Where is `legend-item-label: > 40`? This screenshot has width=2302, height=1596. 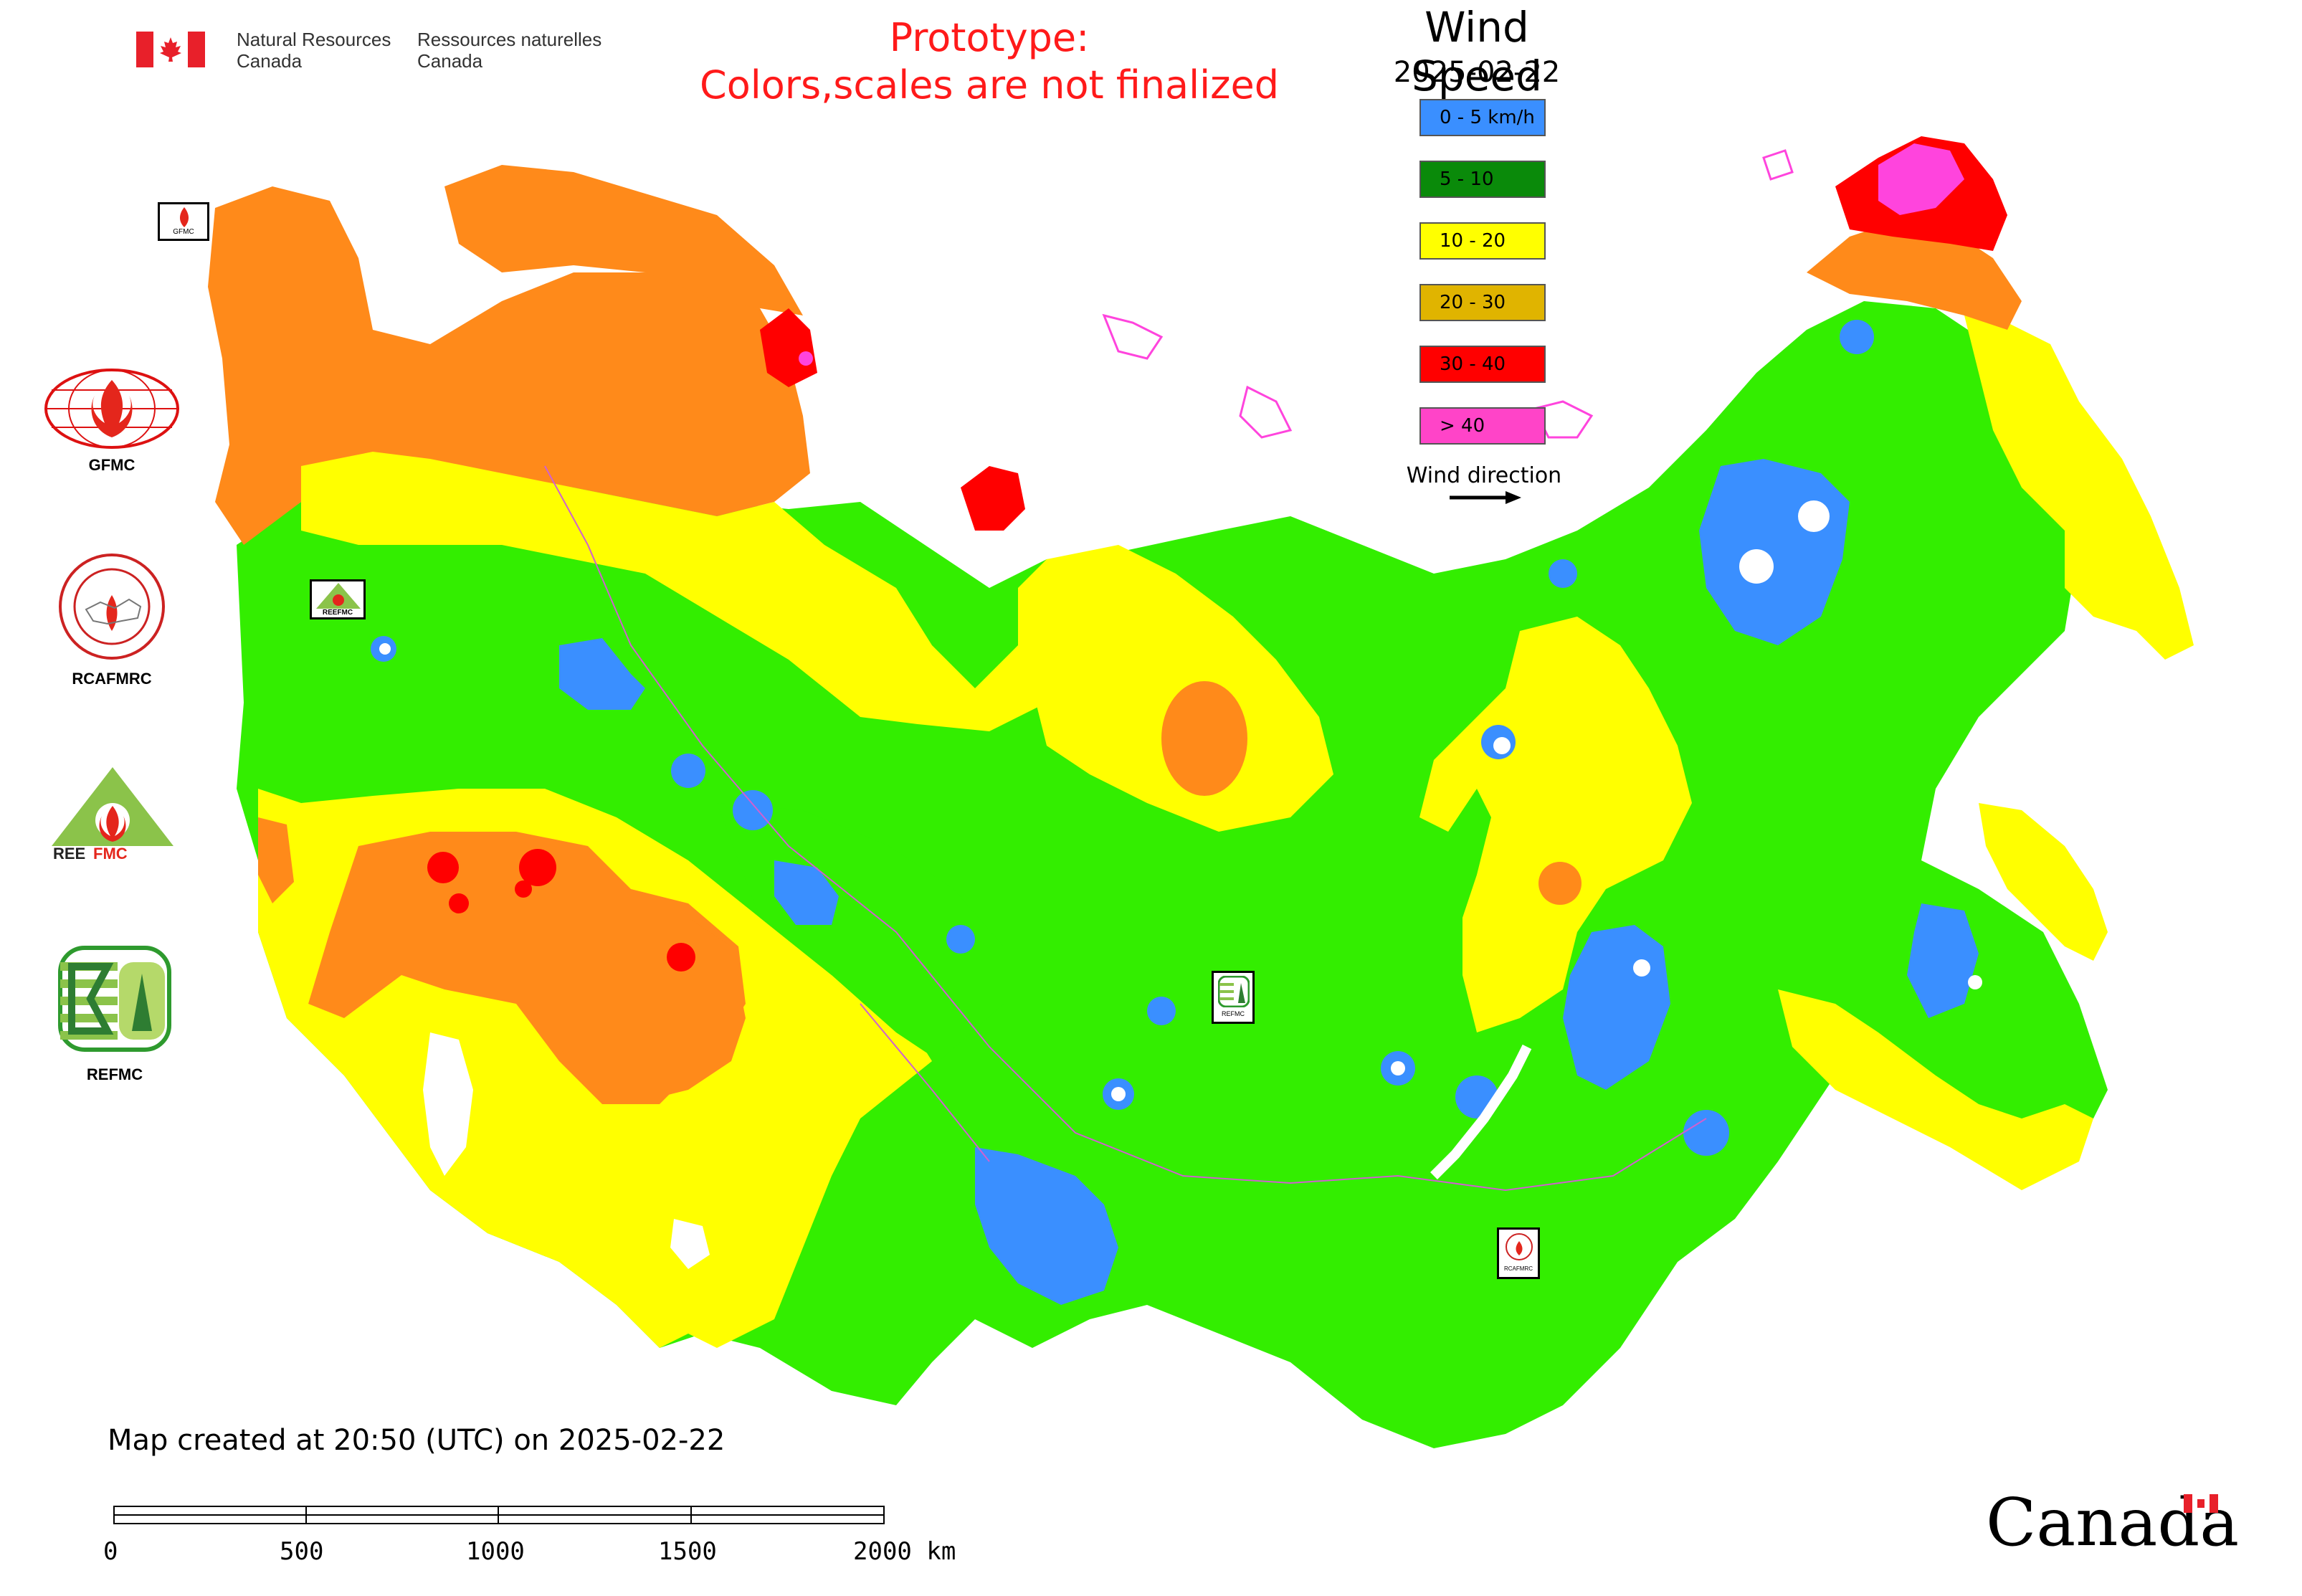 legend-item-label: > 40 is located at coordinates (1462, 426).